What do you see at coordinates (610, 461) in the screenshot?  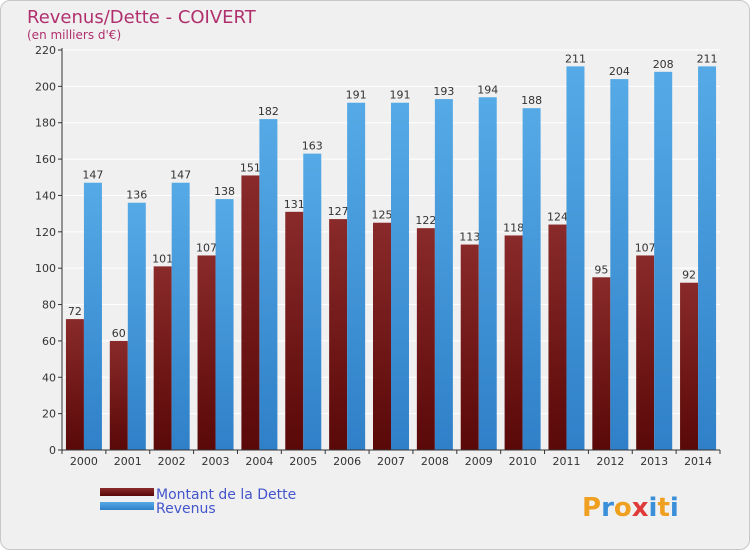 I see `x-tick-label: 2012` at bounding box center [610, 461].